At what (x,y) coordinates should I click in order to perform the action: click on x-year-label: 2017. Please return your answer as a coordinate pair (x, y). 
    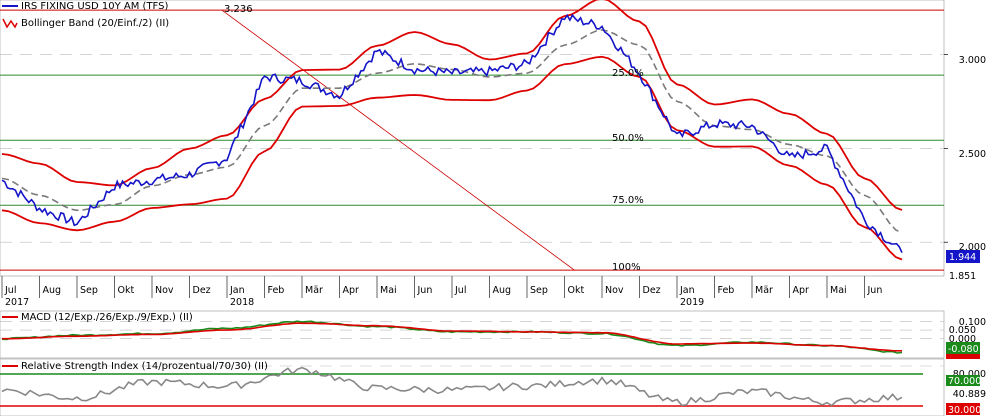
    Looking at the image, I should click on (17, 302).